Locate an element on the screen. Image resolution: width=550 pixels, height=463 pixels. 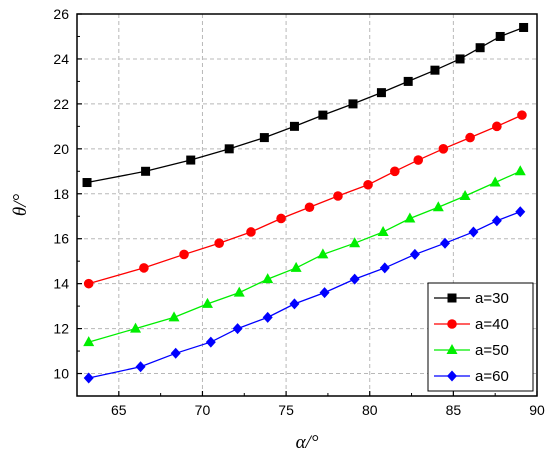
y-tick-label: 14 is located at coordinates (61, 284).